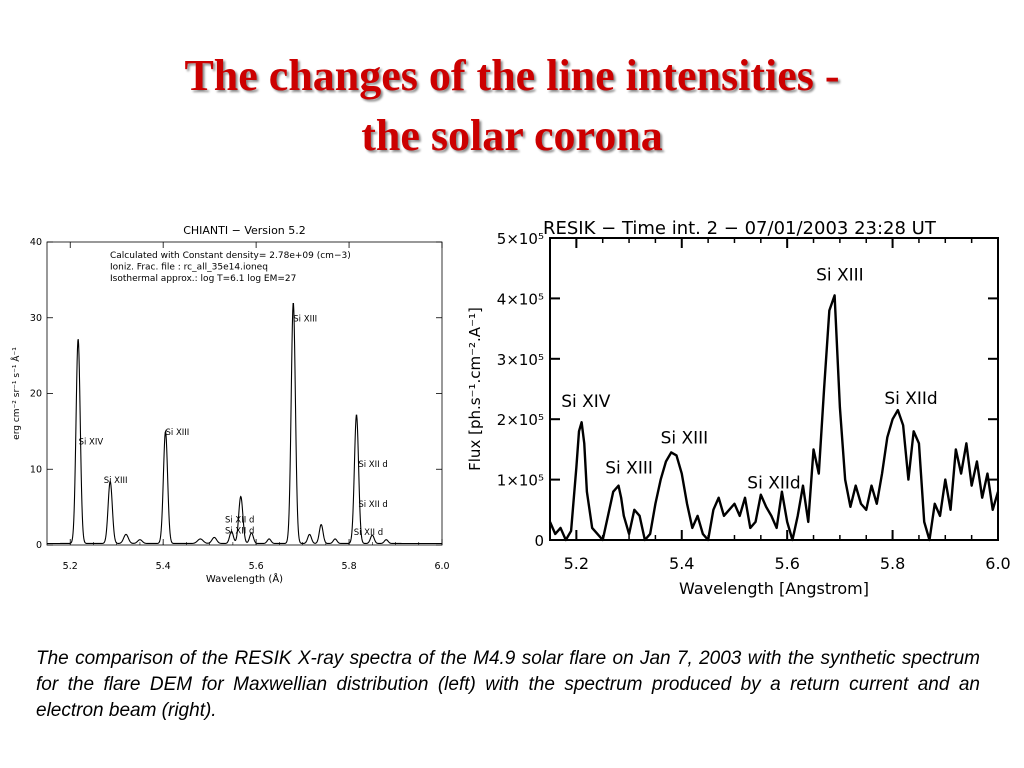 The width and height of the screenshot is (1024, 768). Describe the element at coordinates (36, 469) in the screenshot. I see `y-tick-label: 10` at that location.